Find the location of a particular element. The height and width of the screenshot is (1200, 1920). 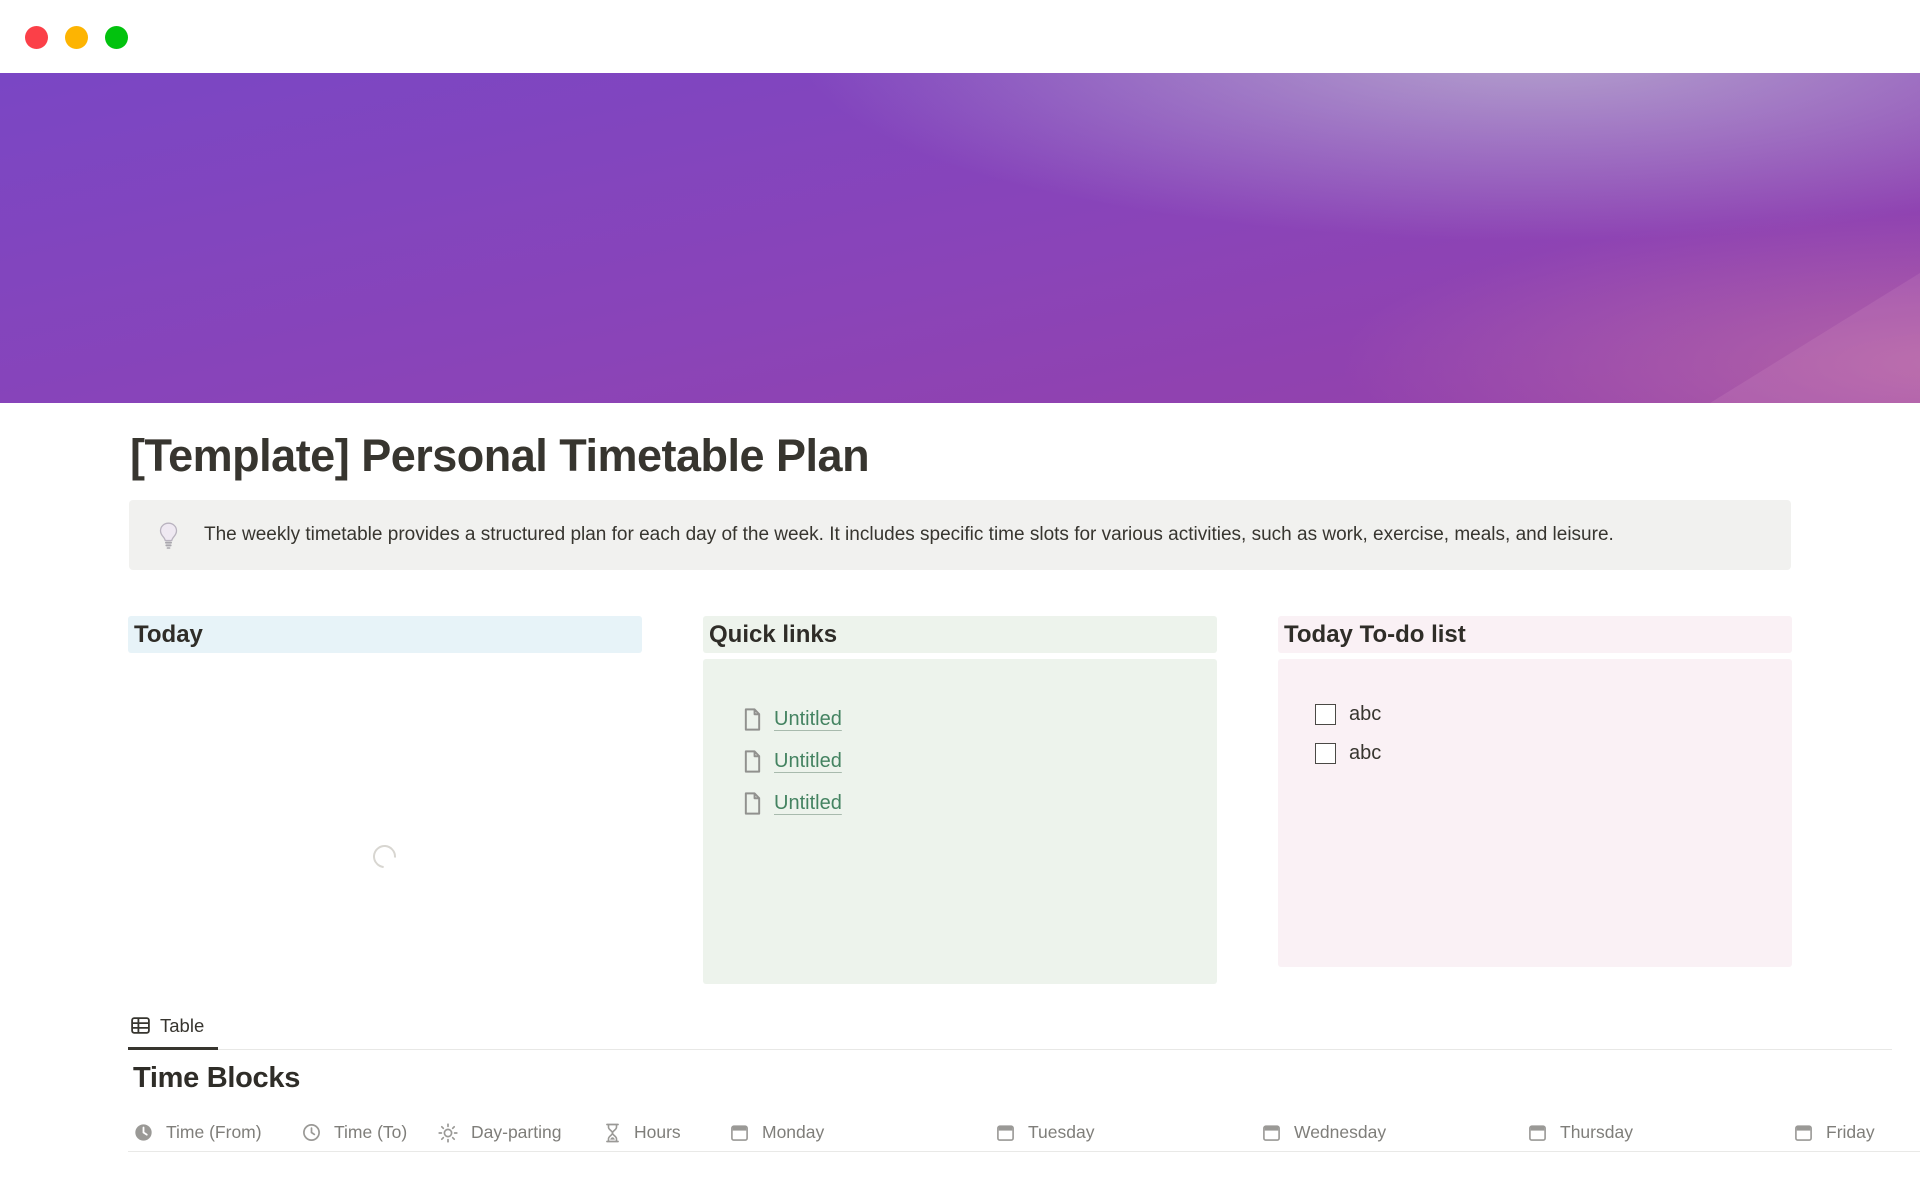

loading-spinner-icon is located at coordinates (384, 856).